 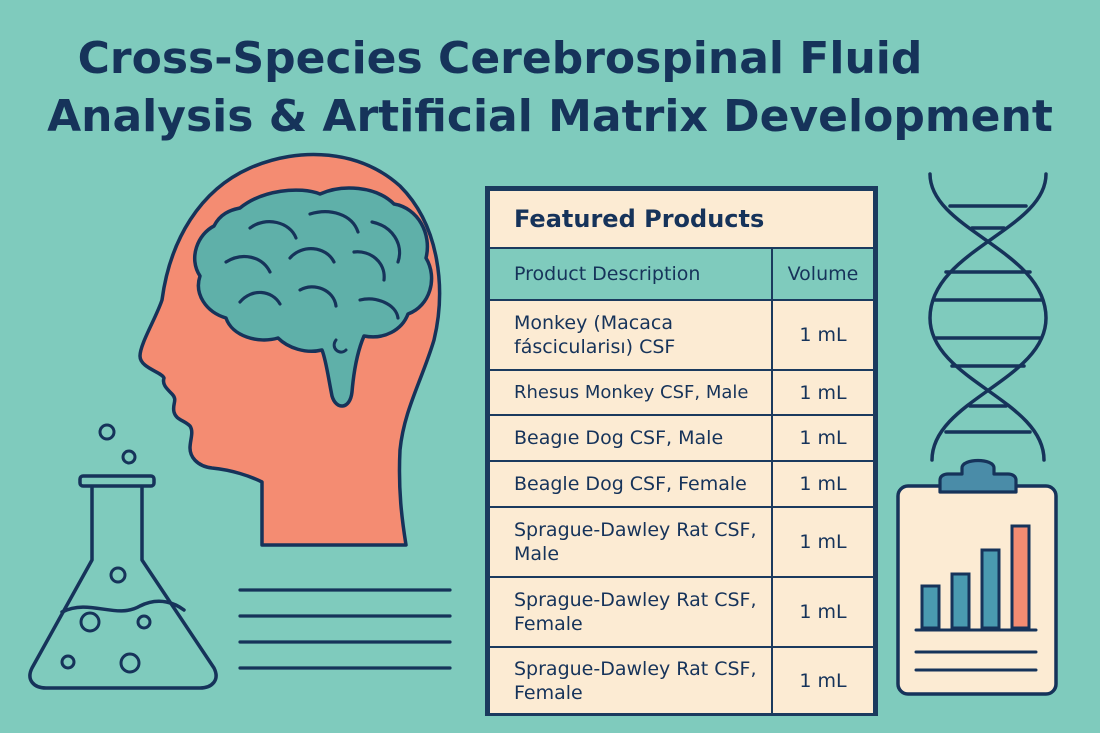 What do you see at coordinates (500, 58) in the screenshot?
I see `title-line-1: Cross-Species Cerebrospinal Fluid` at bounding box center [500, 58].